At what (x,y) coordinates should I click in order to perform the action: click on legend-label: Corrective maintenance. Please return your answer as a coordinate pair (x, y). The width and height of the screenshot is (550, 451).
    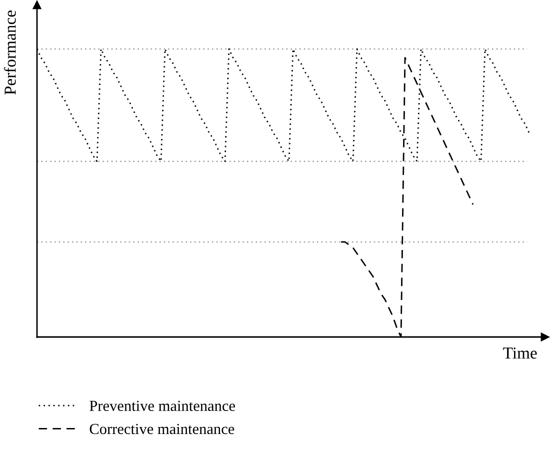
    Looking at the image, I should click on (162, 429).